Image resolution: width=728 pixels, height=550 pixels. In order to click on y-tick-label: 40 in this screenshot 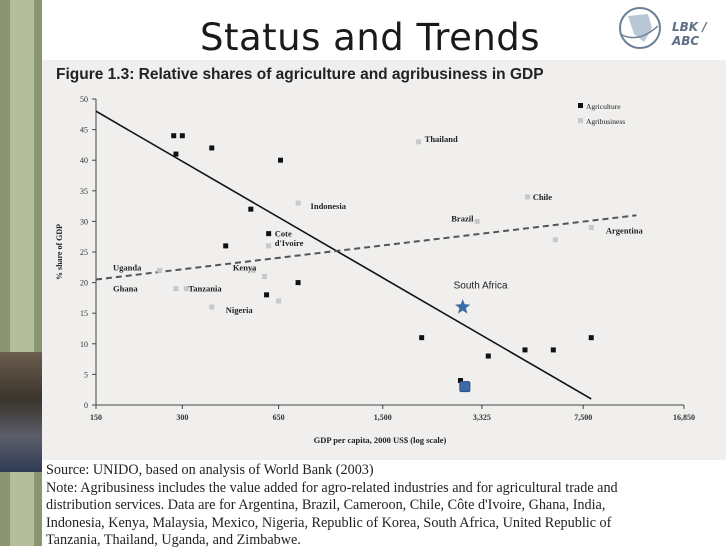, I will do `click(84, 160)`.